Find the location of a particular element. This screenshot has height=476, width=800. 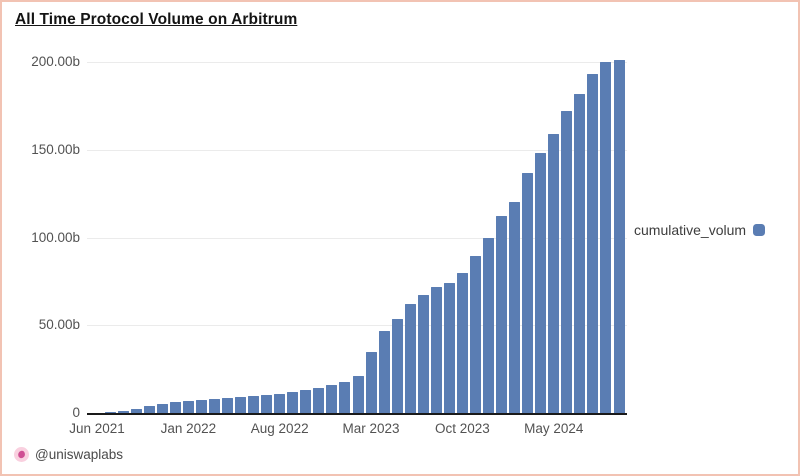

uniswap-logo-icon is located at coordinates (21, 454).